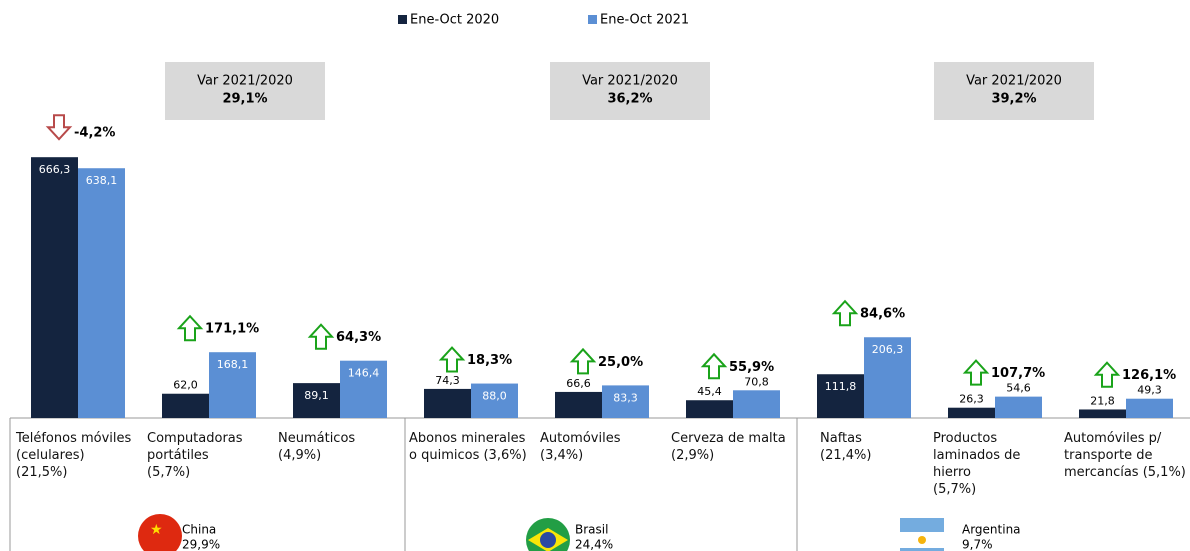 The image size is (1190, 551). Describe the element at coordinates (185, 385) in the screenshot. I see `value-label: 62,0` at that location.